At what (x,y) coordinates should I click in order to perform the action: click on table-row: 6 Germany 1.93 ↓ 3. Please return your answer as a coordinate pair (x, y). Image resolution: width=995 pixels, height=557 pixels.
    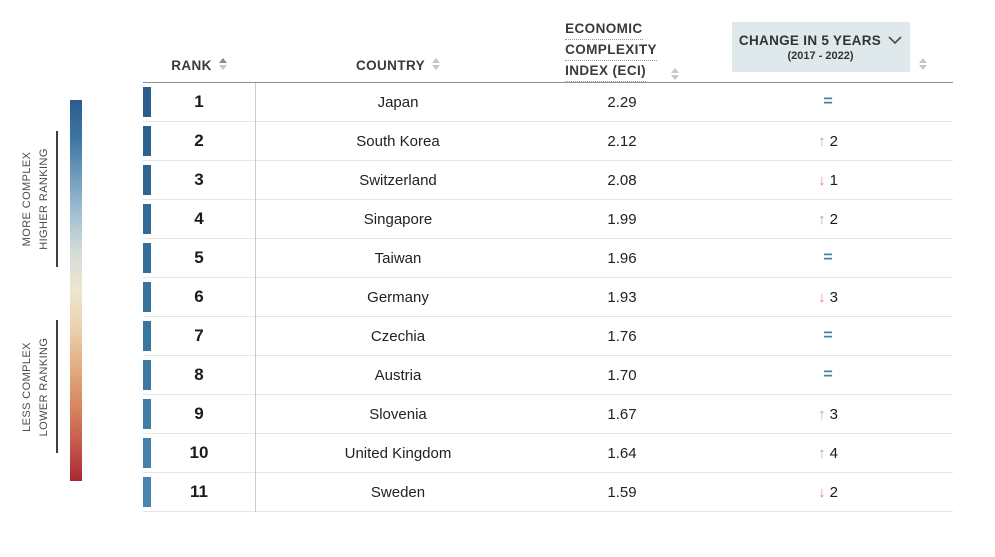
    Looking at the image, I should click on (548, 297).